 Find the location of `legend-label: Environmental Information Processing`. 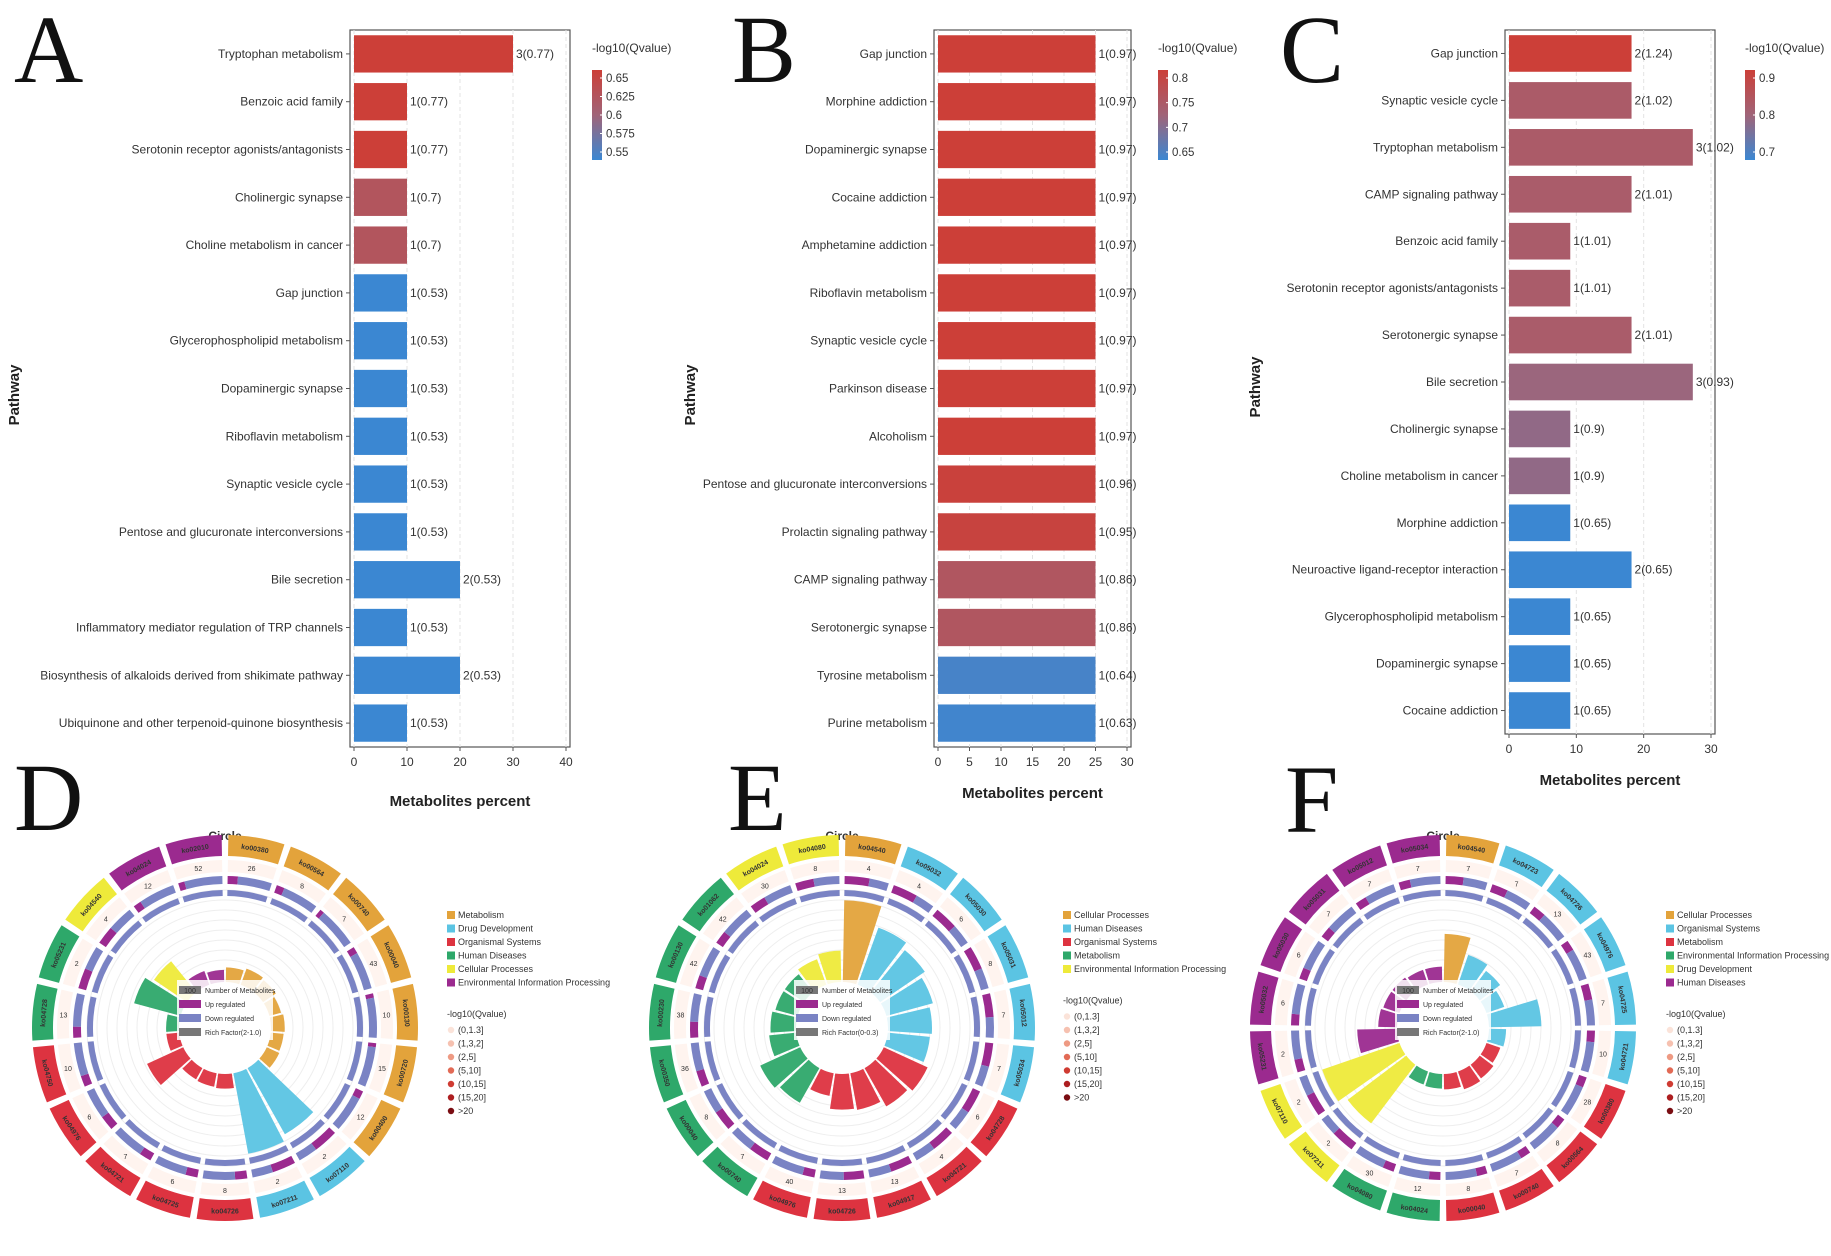

legend-label: Environmental Information Processing is located at coordinates (1753, 956).